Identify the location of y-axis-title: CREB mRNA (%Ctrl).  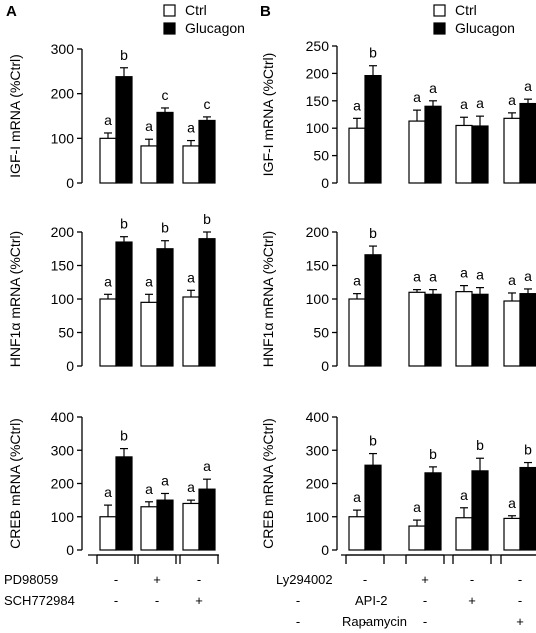
(15, 483).